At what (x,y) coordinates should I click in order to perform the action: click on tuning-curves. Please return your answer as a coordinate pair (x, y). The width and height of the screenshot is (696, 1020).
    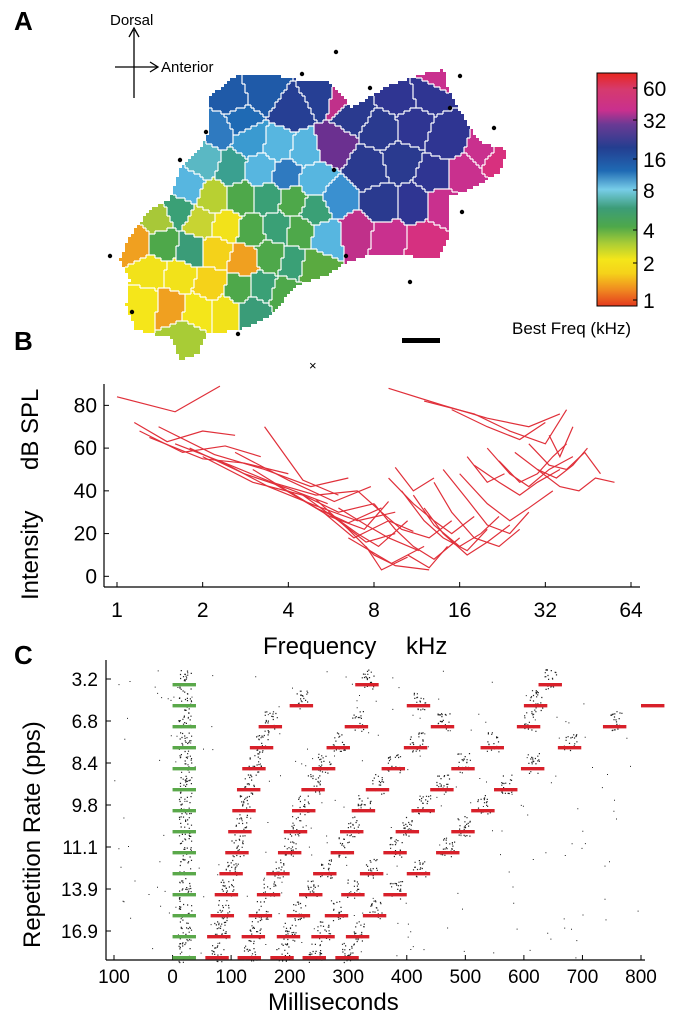
    Looking at the image, I should click on (365, 478).